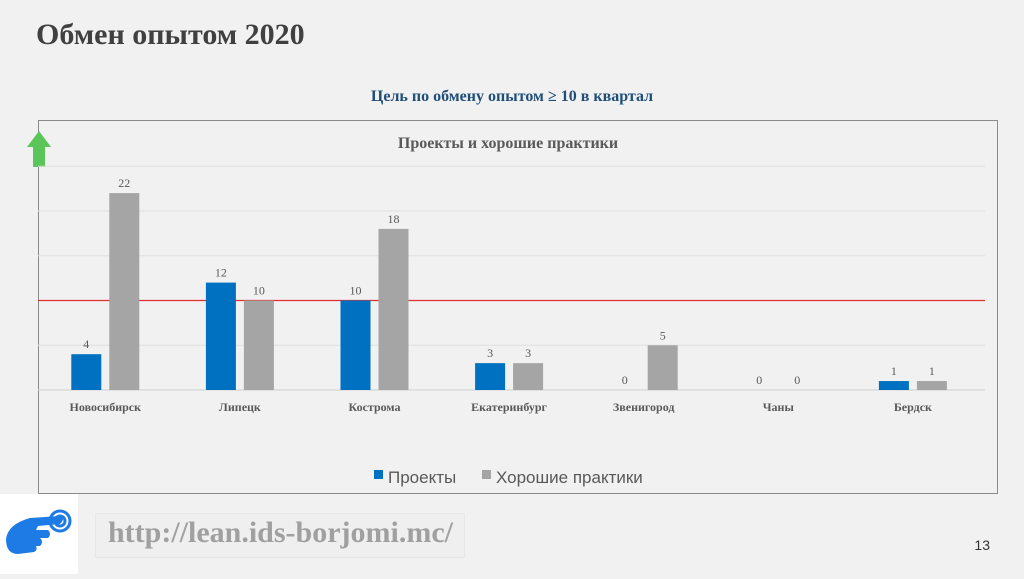 The image size is (1024, 579). What do you see at coordinates (982, 545) in the screenshot?
I see `page-number: 13` at bounding box center [982, 545].